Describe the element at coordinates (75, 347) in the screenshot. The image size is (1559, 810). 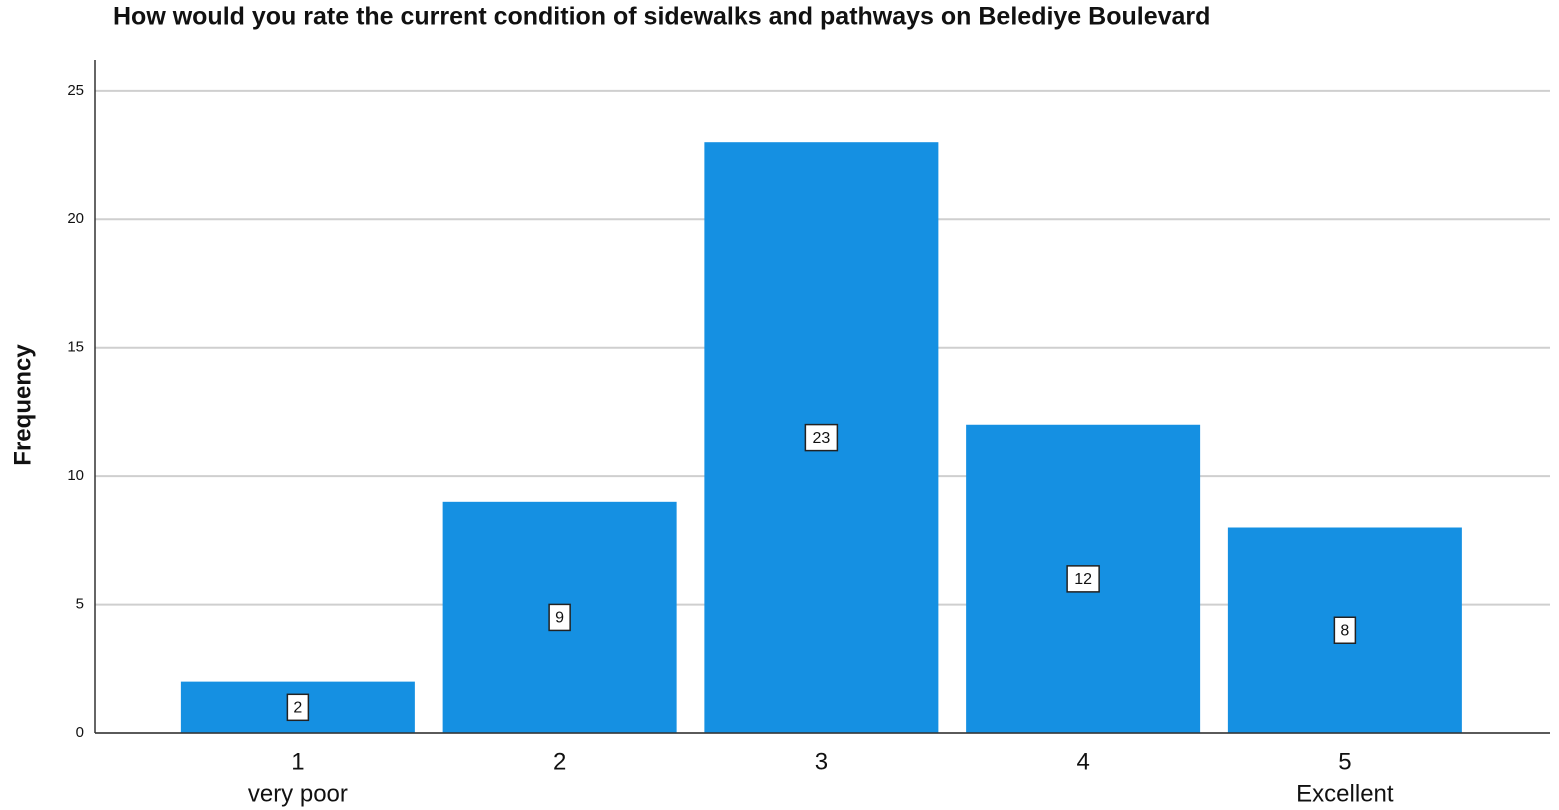
I see `y-tick-label: 15` at that location.